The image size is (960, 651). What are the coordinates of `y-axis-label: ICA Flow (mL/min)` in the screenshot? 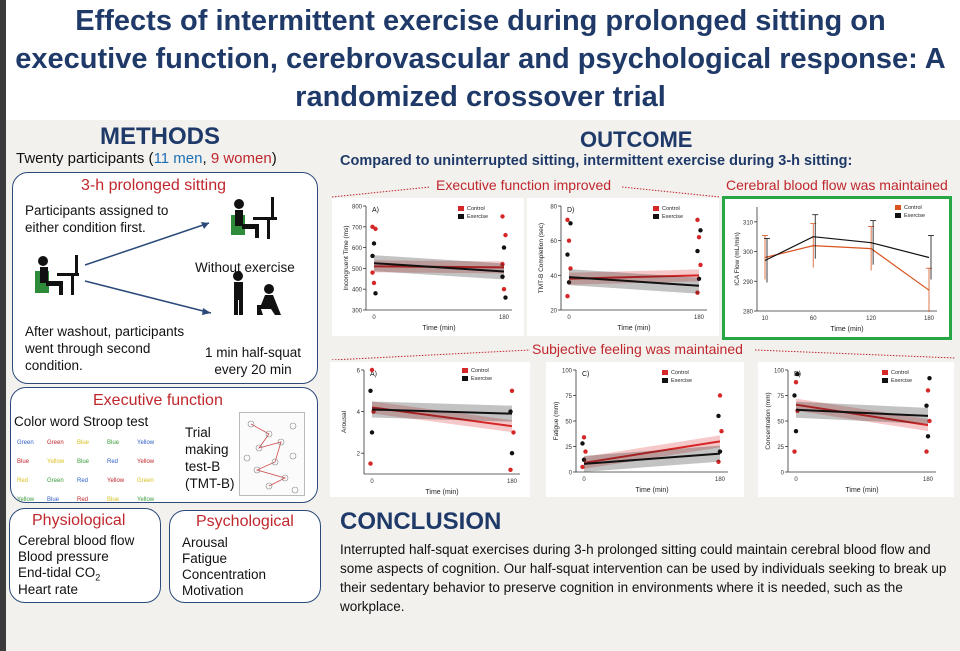 It's located at (737, 258).